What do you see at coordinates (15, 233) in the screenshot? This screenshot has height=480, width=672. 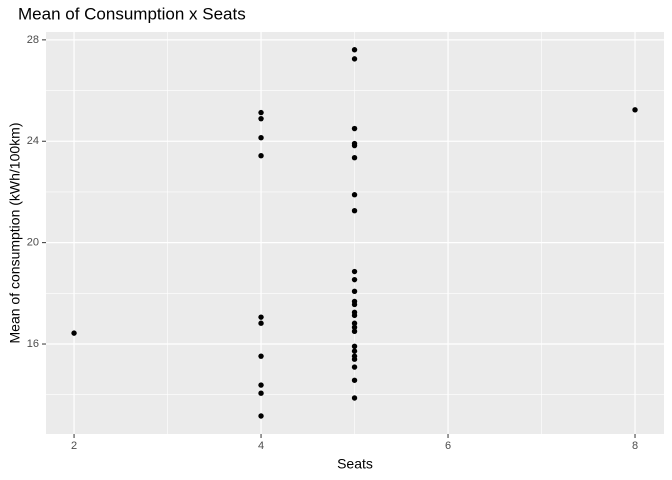 I see `y-axis-label: Mean of consumption (kWh/100km)` at bounding box center [15, 233].